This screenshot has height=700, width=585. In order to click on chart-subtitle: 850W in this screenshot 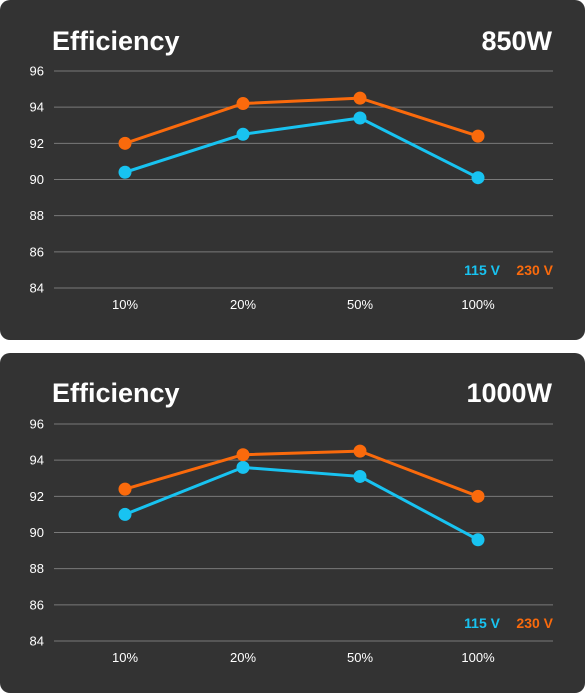, I will do `click(516, 41)`.